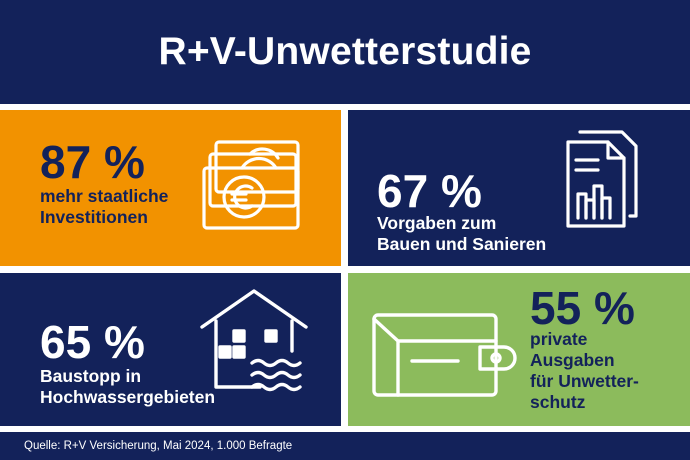 Image resolution: width=690 pixels, height=460 pixels. What do you see at coordinates (92, 162) in the screenshot?
I see `tile-percent: 87 %` at bounding box center [92, 162].